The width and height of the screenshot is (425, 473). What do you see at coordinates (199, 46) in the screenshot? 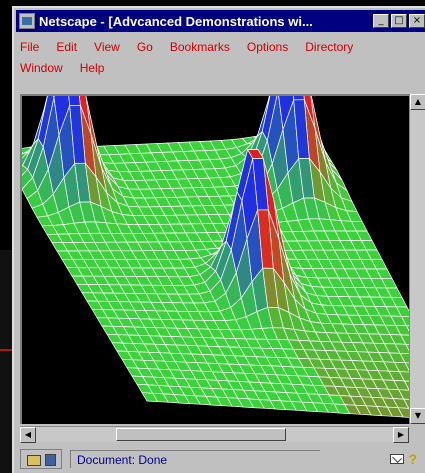
I see `menu-bookmarks: Bookmarks` at bounding box center [199, 46].